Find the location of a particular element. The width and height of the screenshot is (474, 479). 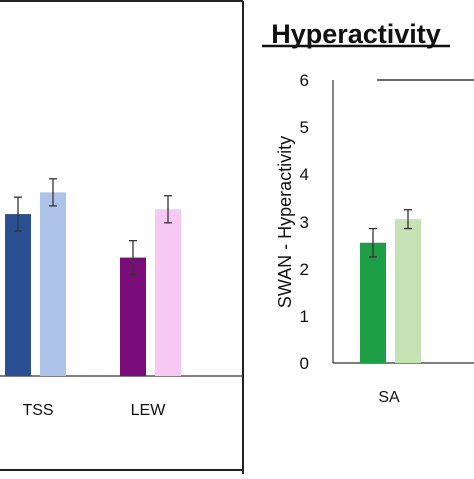

y-tick-label: 3 is located at coordinates (304, 222).